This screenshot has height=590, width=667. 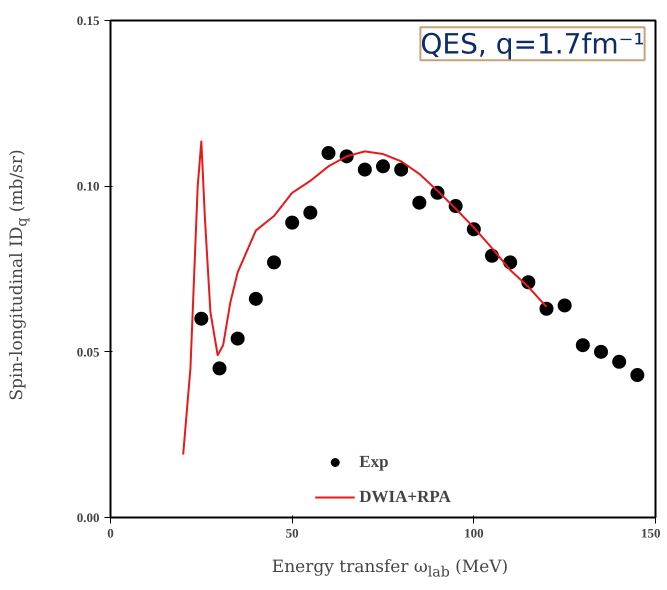 What do you see at coordinates (532, 43) in the screenshot?
I see `chart-title: QES, q=1.7fm⁻¹` at bounding box center [532, 43].